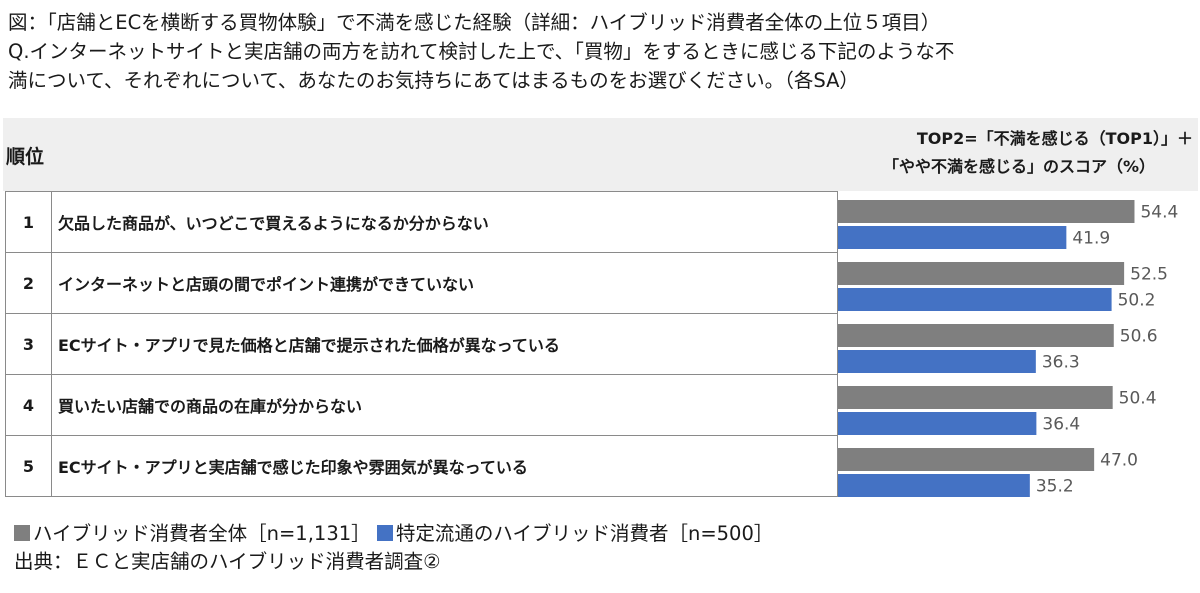 The image size is (1200, 593). What do you see at coordinates (1119, 461) in the screenshot?
I see `value-label-all-5: 47.0` at bounding box center [1119, 461].